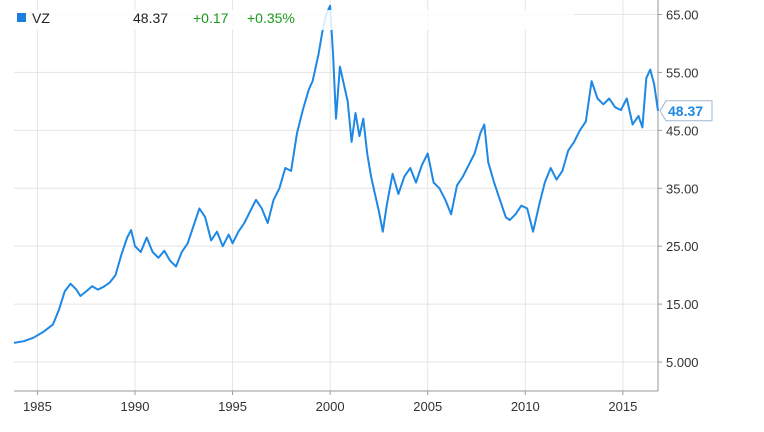  What do you see at coordinates (150, 18) in the screenshot?
I see `legend-price: 48.37` at bounding box center [150, 18].